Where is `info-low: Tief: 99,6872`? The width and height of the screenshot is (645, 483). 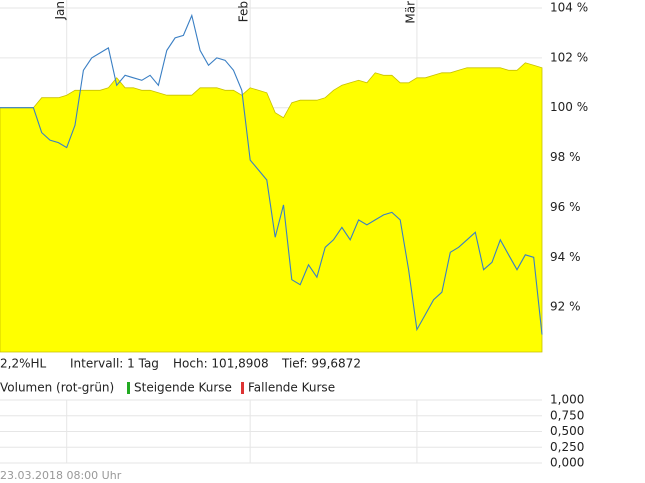
info-low: Tief: 99,6872 is located at coordinates (321, 364).